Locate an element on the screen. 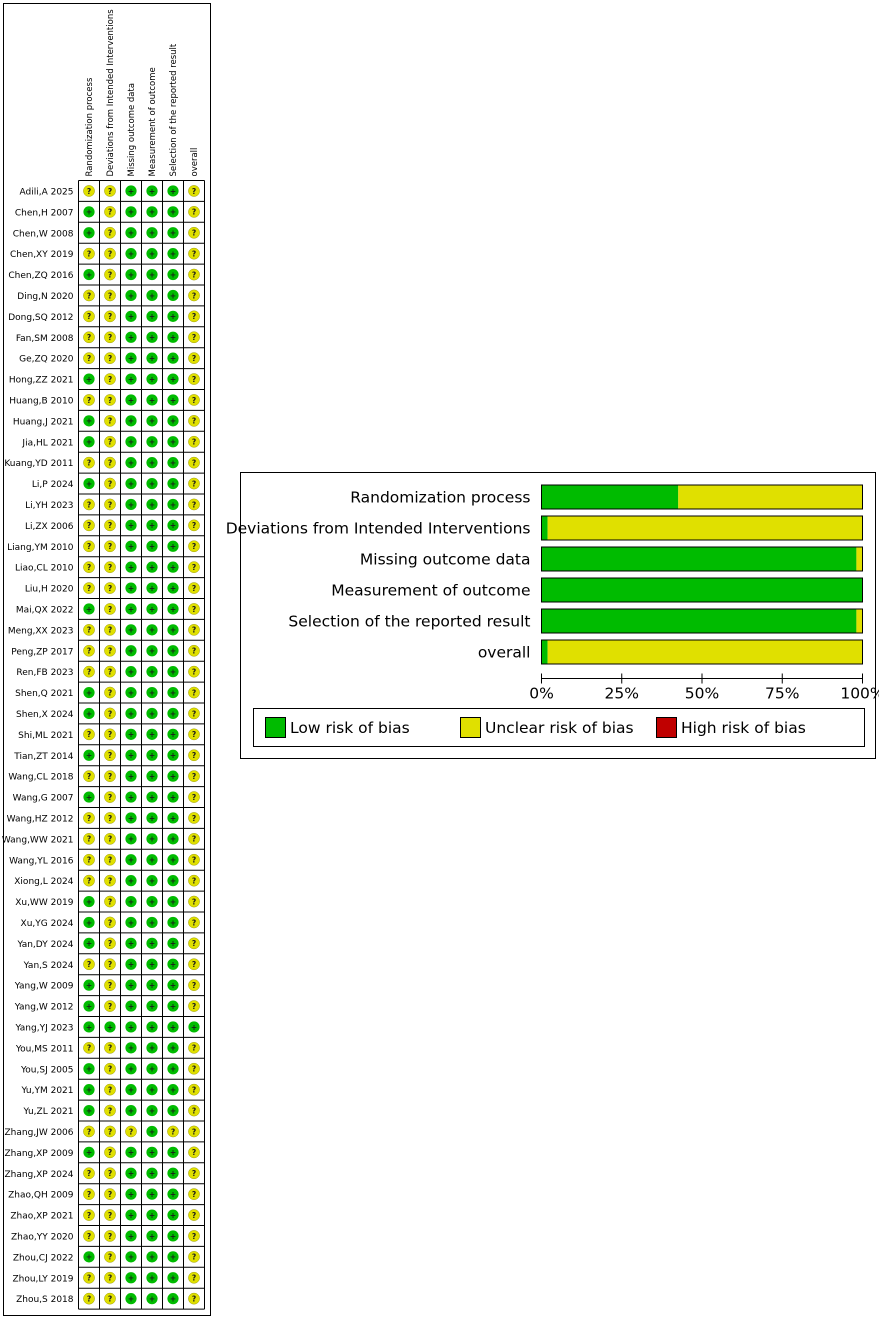 Image resolution: width=879 pixels, height=1321 pixels. study-label: Yu,ZL 2021 is located at coordinates (48, 1112).